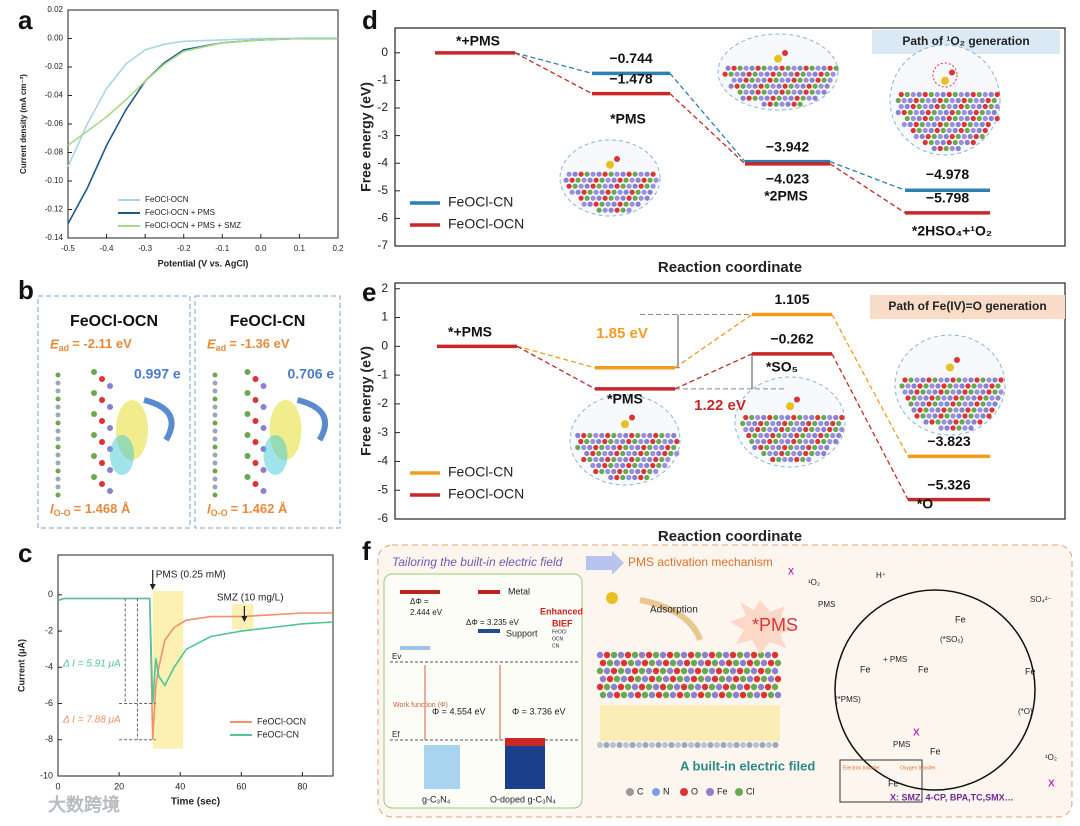  Describe the element at coordinates (64, 348) in the screenshot. I see `subscript: ad` at that location.